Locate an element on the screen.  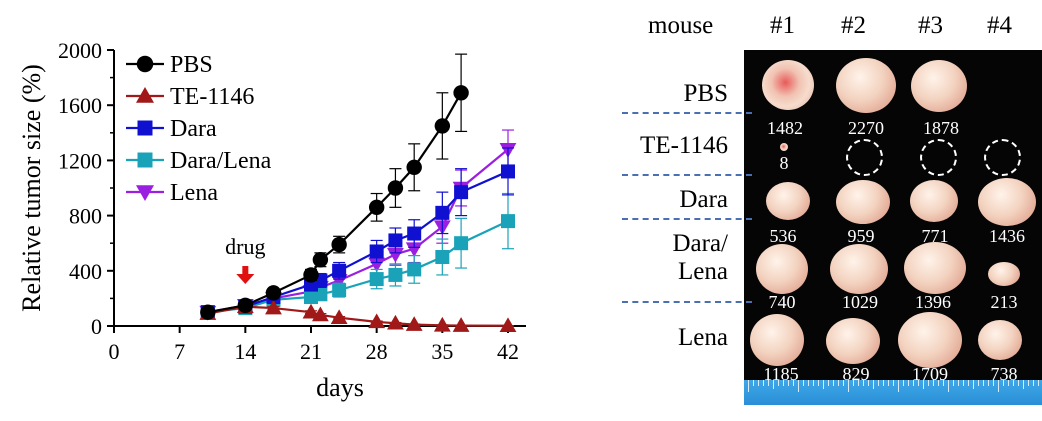
y-tick-label: 800 is located at coordinates (85, 216).